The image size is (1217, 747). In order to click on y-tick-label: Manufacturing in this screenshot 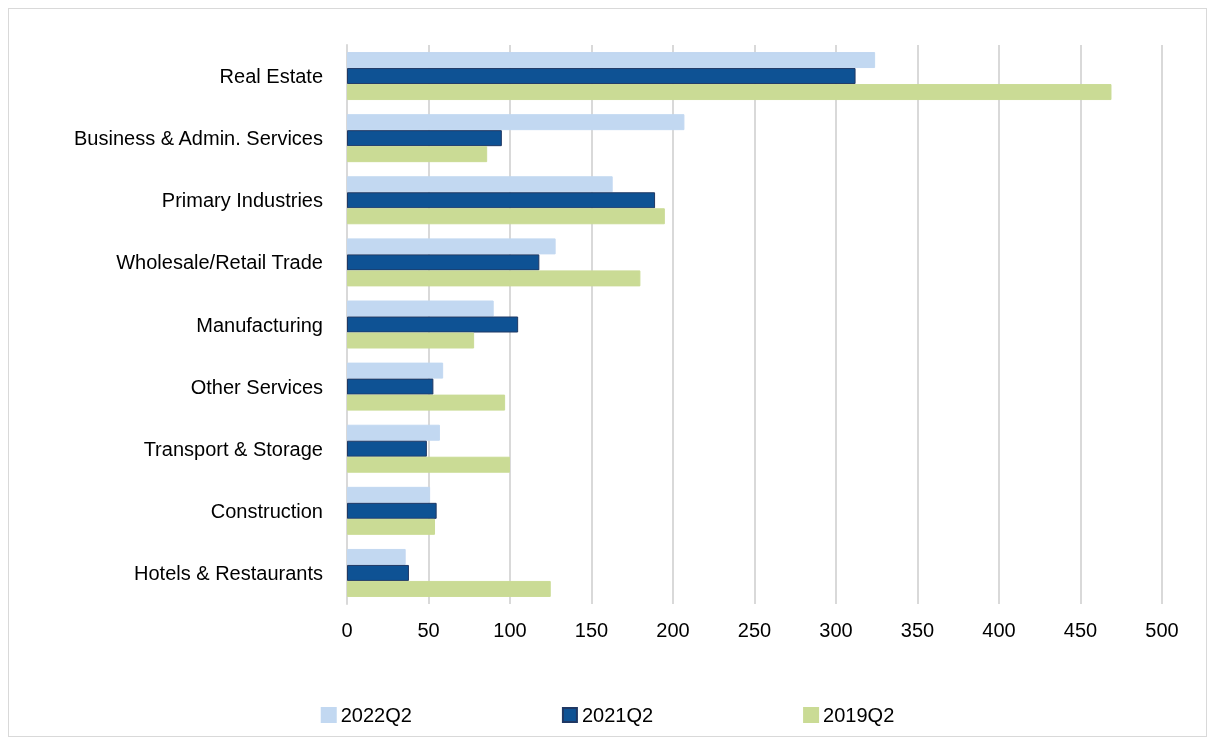, I will do `click(259, 324)`.